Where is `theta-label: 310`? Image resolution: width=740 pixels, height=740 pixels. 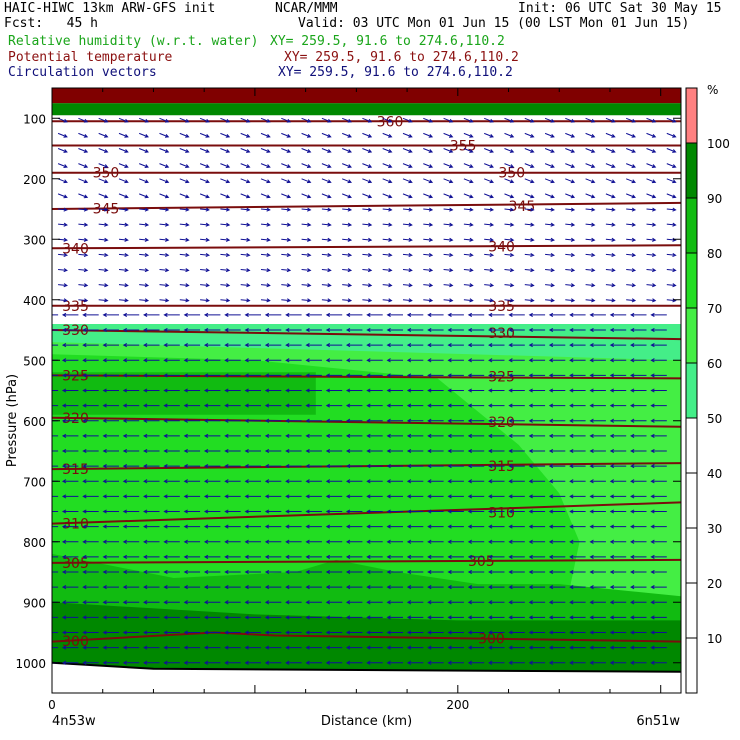
theta-label: 310 is located at coordinates (501, 514).